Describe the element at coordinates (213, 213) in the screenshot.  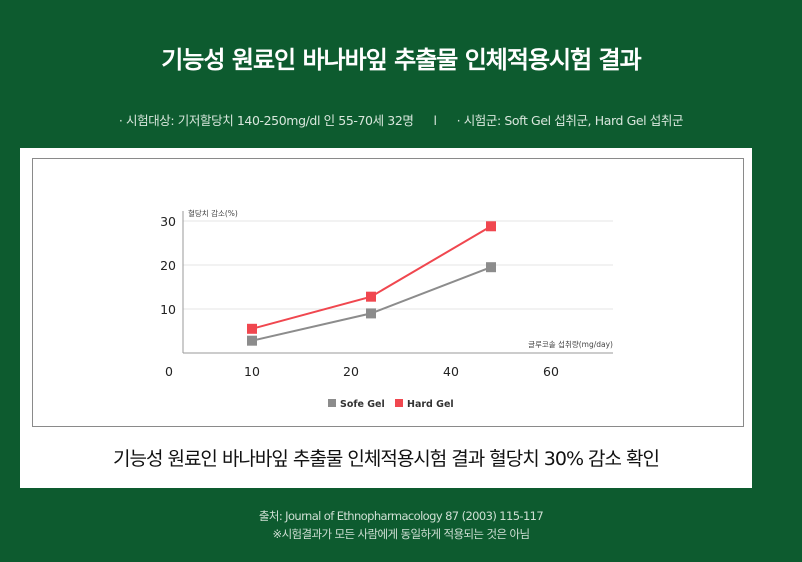
I see `y-axis-label: 혈당치 감소(%)` at that location.